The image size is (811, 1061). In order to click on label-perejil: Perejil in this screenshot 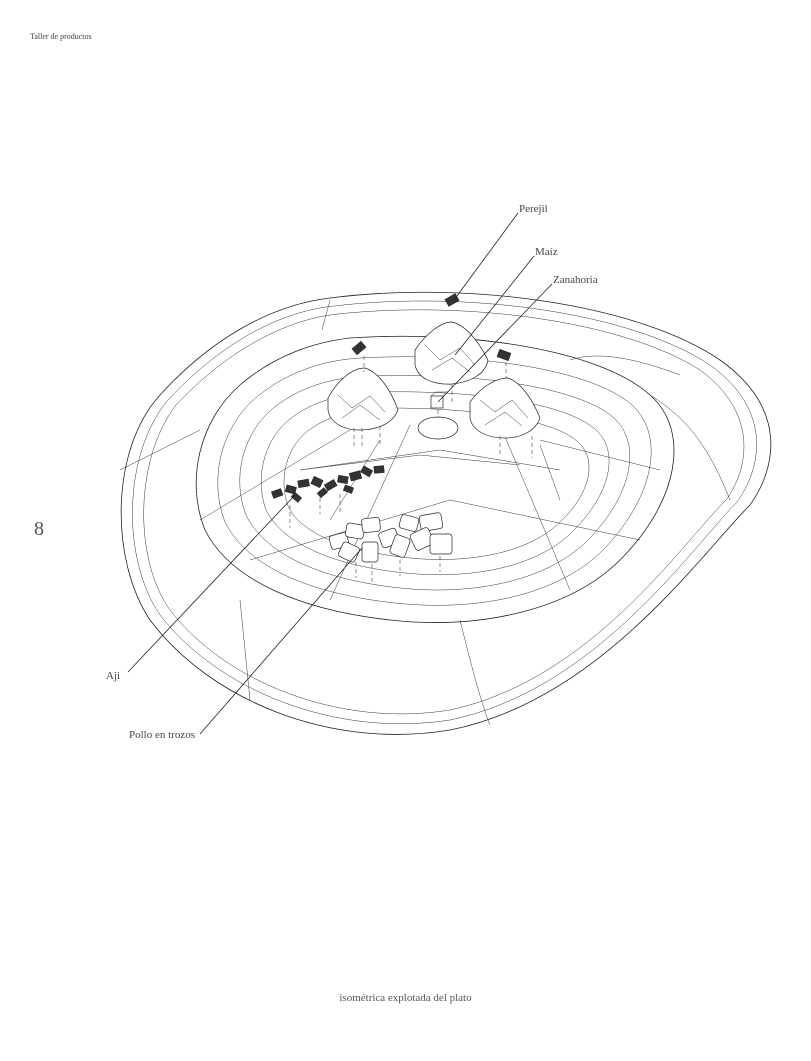, I will do `click(533, 209)`.